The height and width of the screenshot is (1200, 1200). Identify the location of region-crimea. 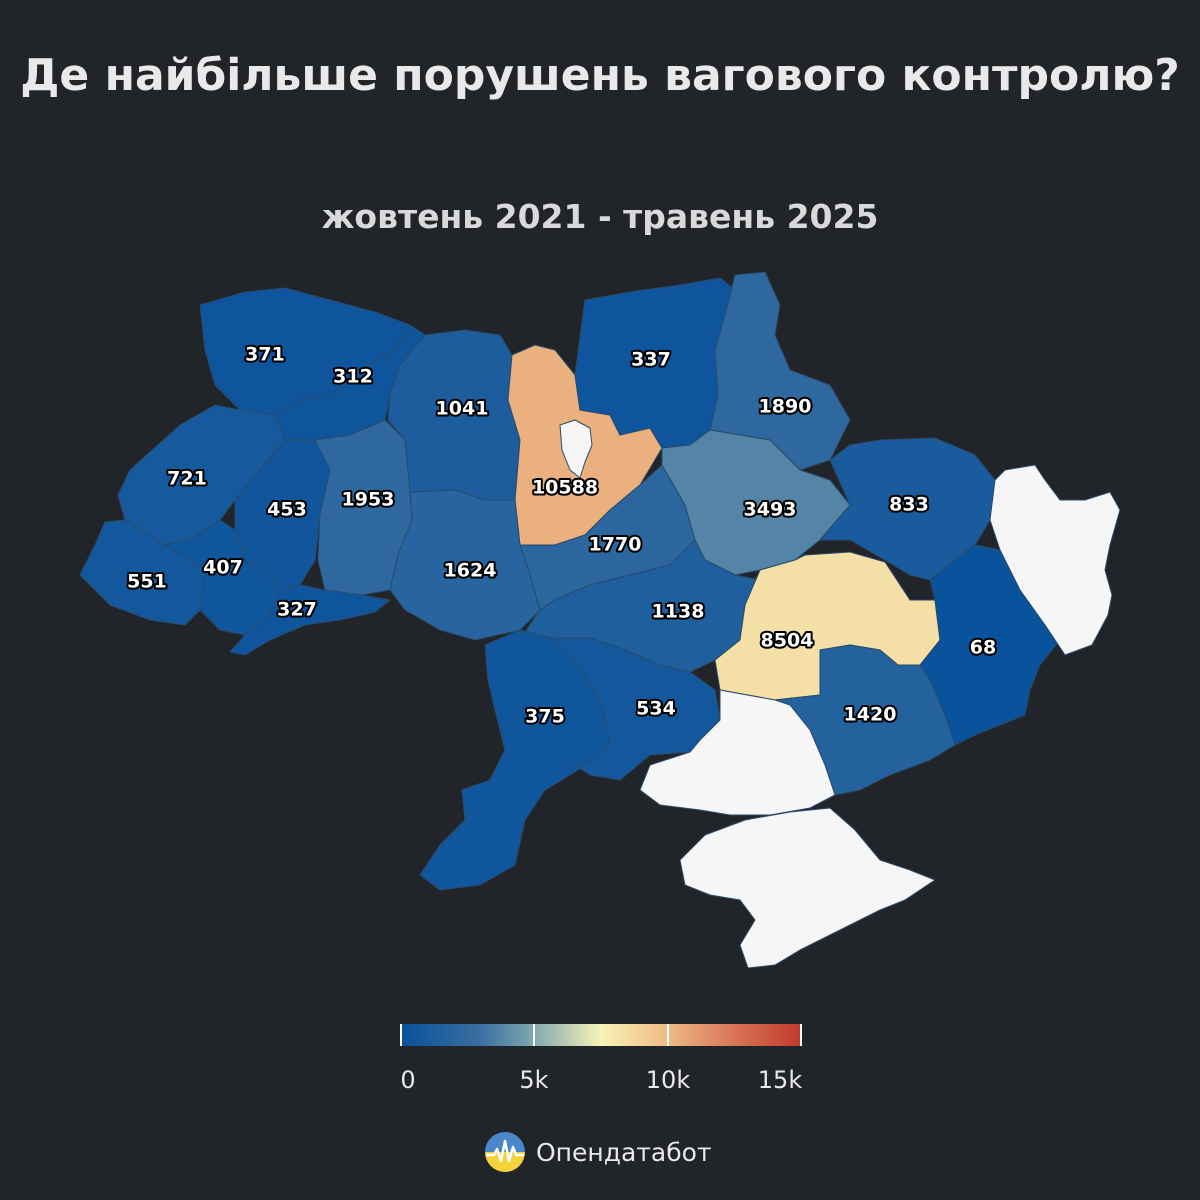
(807, 888).